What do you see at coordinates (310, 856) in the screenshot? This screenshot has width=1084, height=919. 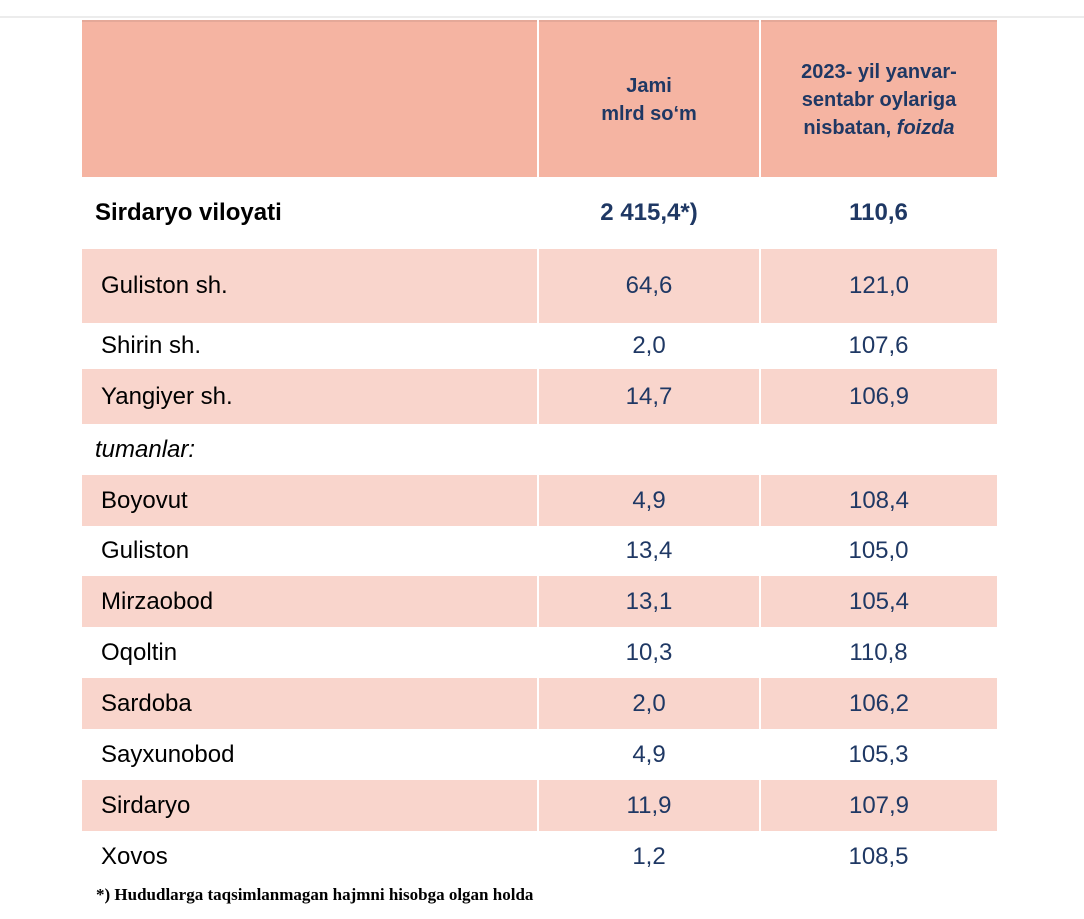 I see `district-name: Xovos` at bounding box center [310, 856].